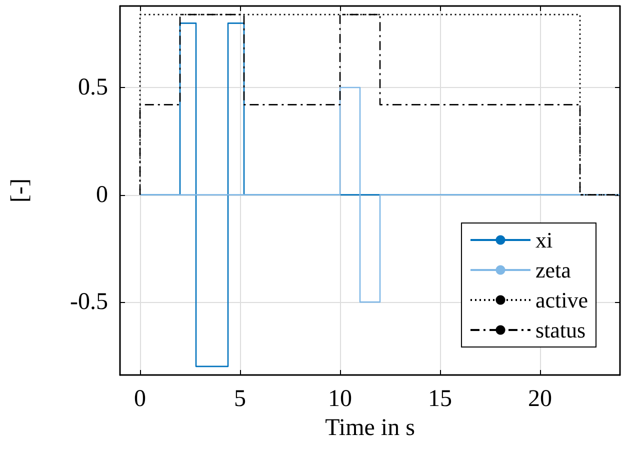 The image size is (622, 470). I want to click on x-tick-label: 10, so click(340, 399).